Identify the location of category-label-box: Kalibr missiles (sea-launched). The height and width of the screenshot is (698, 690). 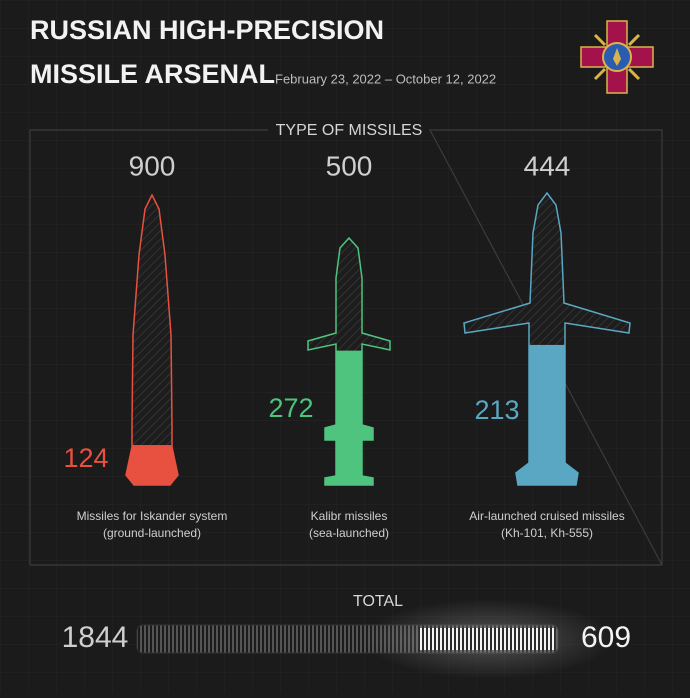
(349, 524).